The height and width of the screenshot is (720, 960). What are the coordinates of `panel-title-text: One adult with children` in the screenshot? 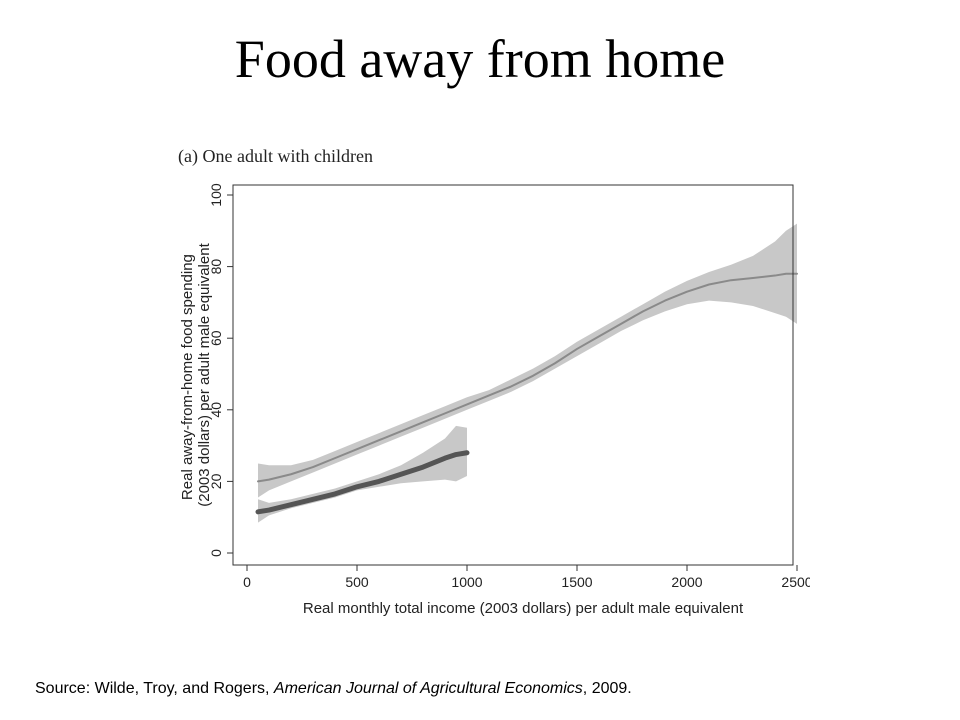 It's located at (287, 156).